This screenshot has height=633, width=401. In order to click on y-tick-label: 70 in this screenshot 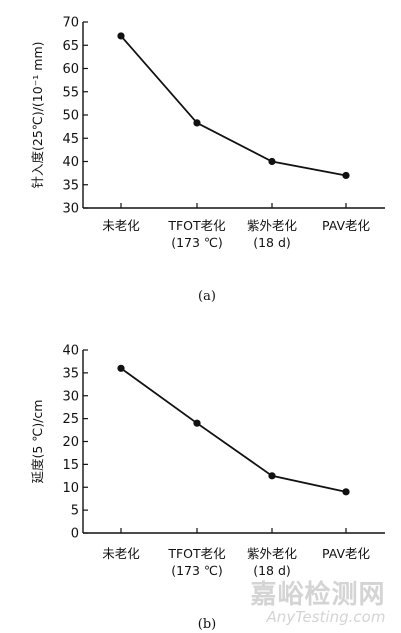, I will do `click(70, 23)`.